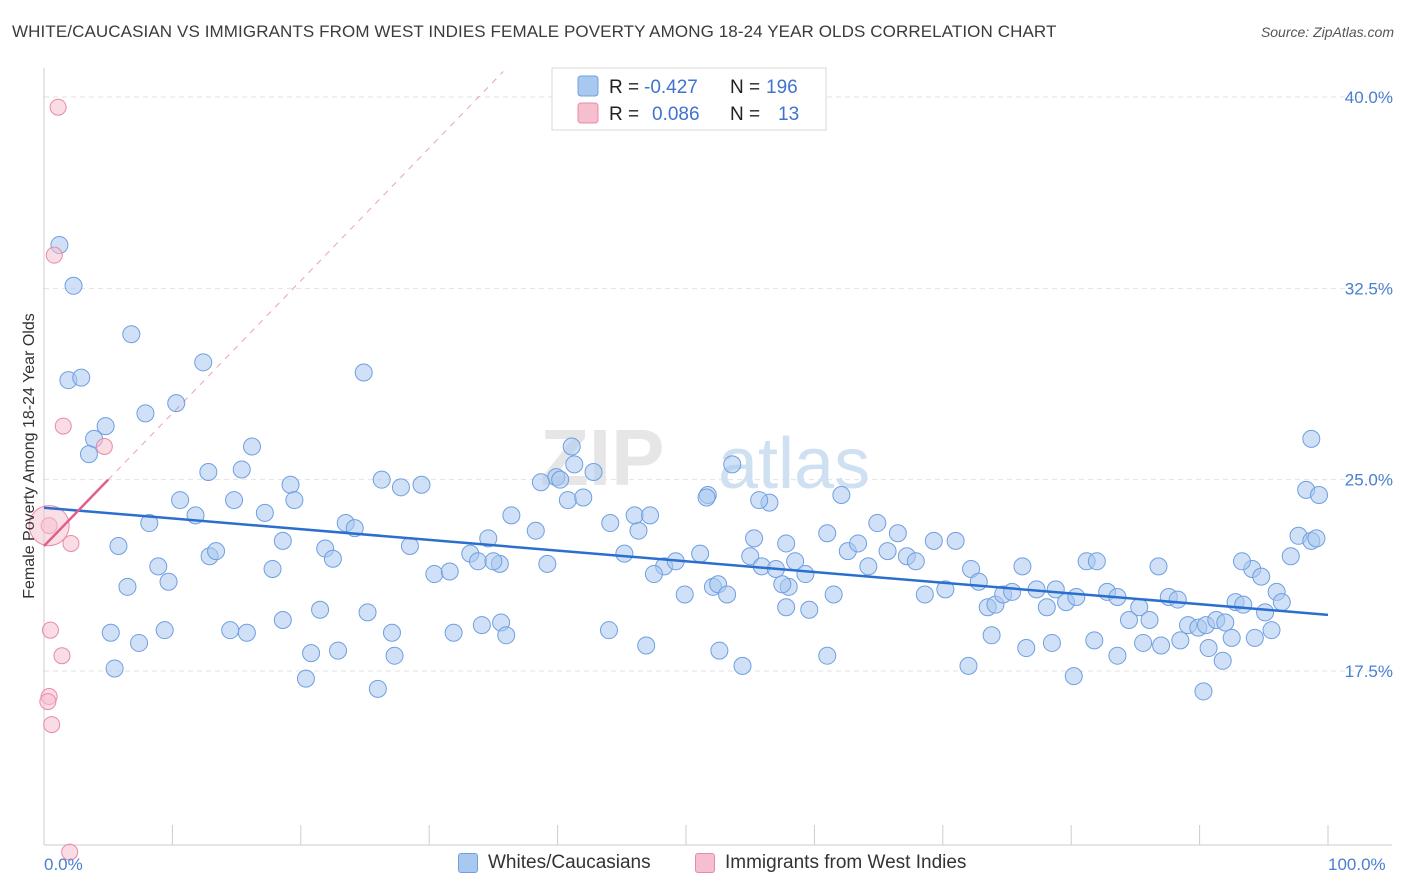 The image size is (1406, 892). Describe the element at coordinates (49, 526) in the screenshot. I see `point-west-indies-large` at that location.